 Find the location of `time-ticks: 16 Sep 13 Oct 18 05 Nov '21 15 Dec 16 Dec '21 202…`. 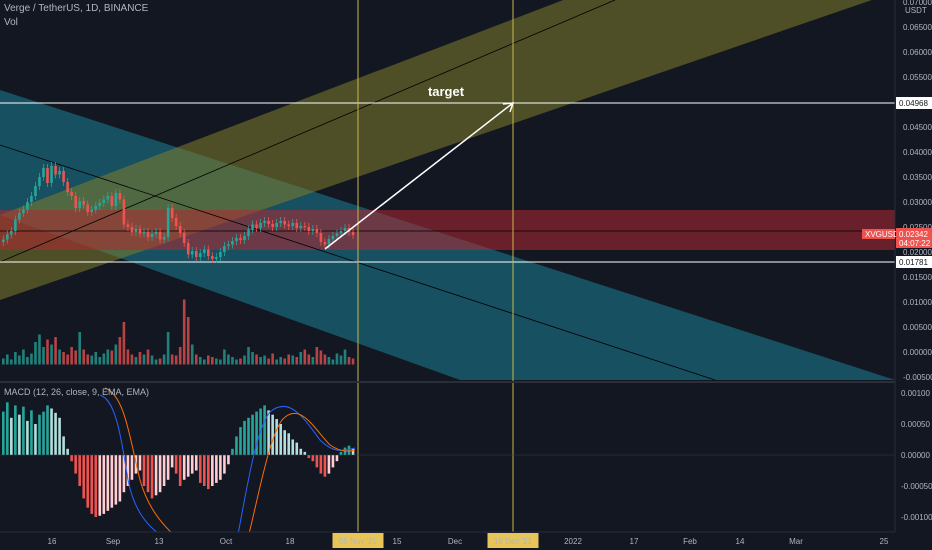

time-ticks: 16 Sep 13 Oct 18 05 Nov '21 15 Dec 16 Dec '21 202… is located at coordinates (468, 540).